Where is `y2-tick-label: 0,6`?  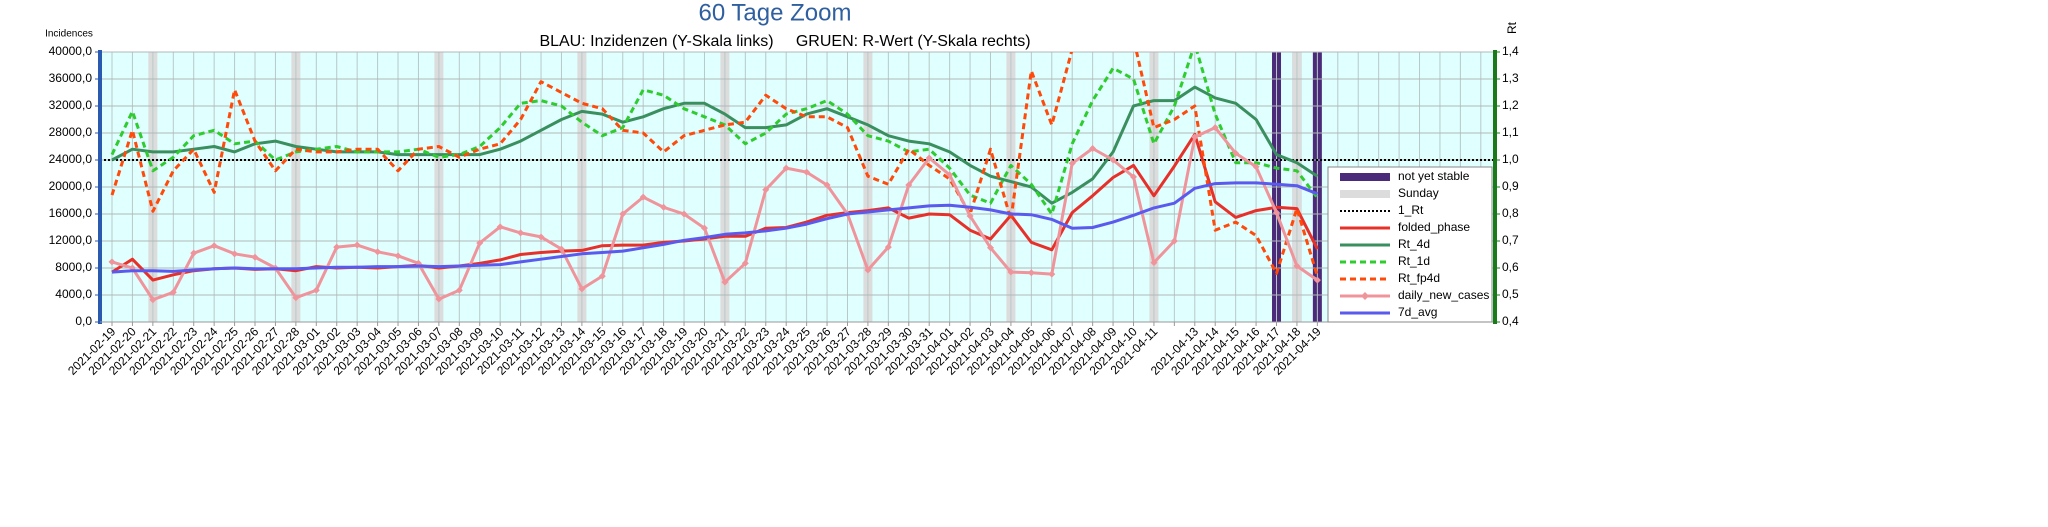
y2-tick-label: 0,6 is located at coordinates (1510, 267).